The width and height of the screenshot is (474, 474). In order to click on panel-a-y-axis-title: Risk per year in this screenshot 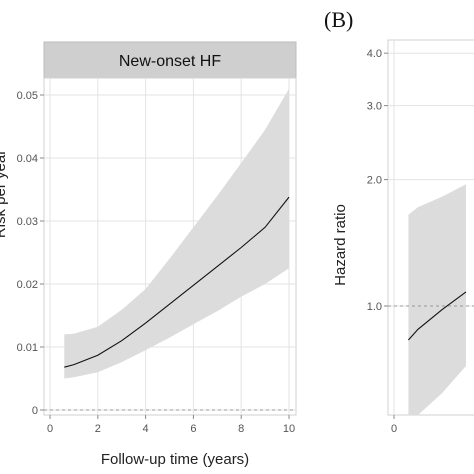, I will do `click(4, 194)`.